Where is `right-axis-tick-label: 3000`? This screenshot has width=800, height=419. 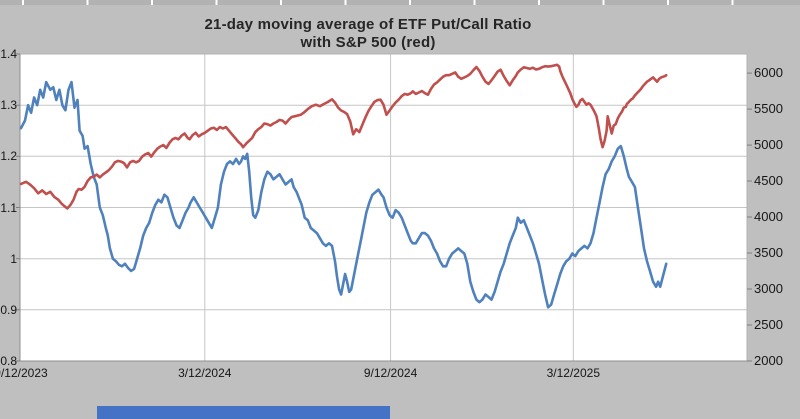
right-axis-tick-label: 3000 is located at coordinates (768, 289).